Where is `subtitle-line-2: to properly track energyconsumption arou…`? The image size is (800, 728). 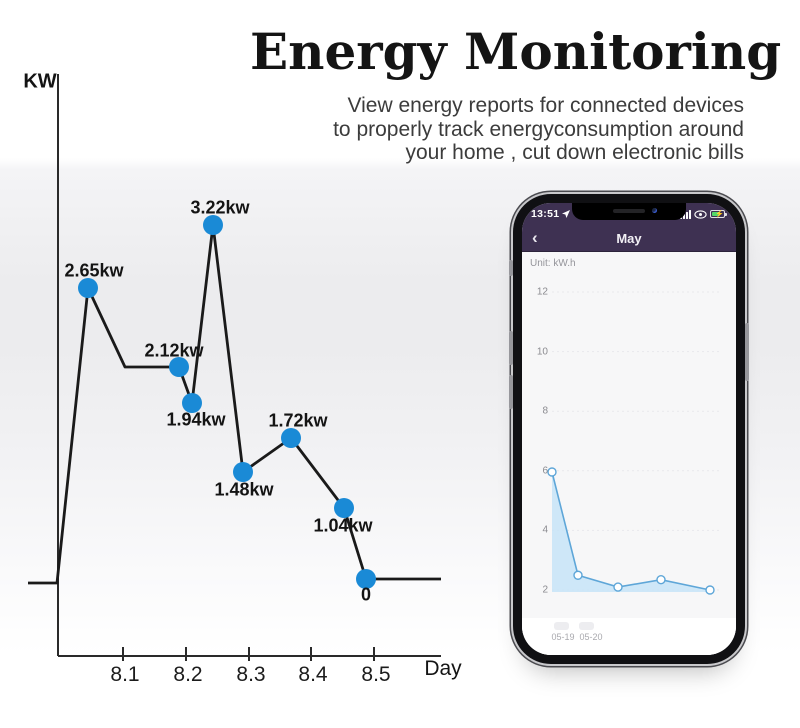 subtitle-line-2: to properly track energyconsumption arou… is located at coordinates (538, 129).